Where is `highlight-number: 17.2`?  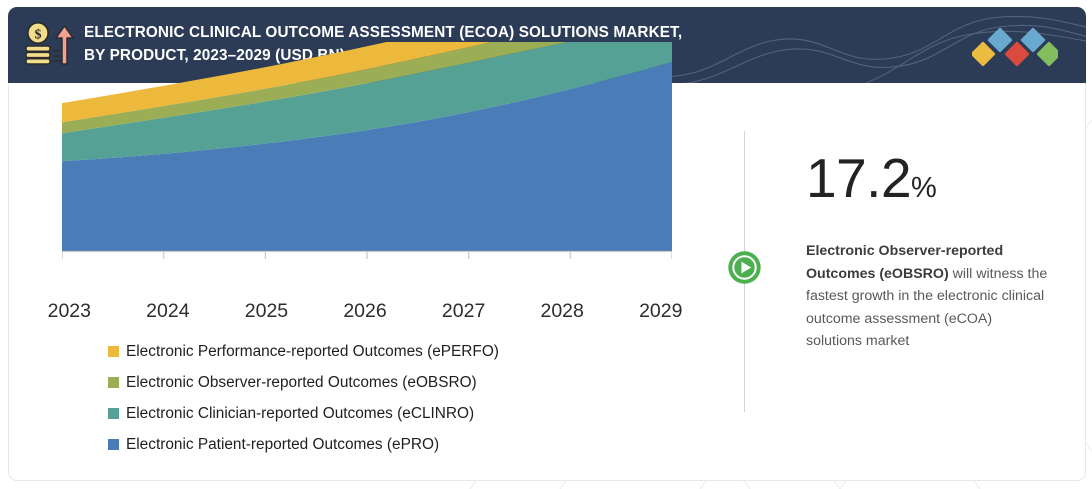
highlight-number: 17.2 is located at coordinates (859, 178).